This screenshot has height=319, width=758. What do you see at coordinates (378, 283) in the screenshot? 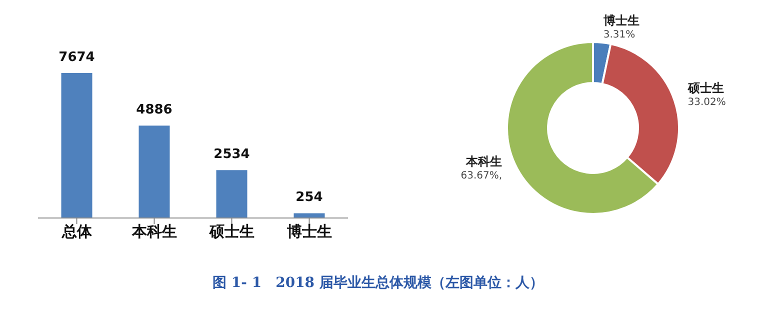
I see `caption: 图 1- 1 2018 届毕业生总体规模（左图单位：人）` at bounding box center [378, 283].